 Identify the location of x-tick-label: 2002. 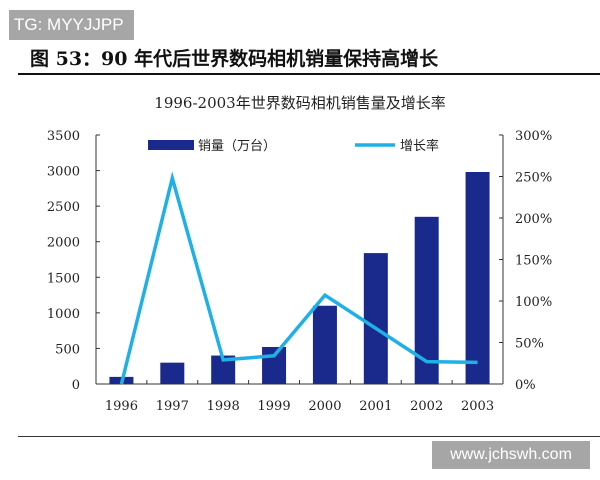
(426, 406).